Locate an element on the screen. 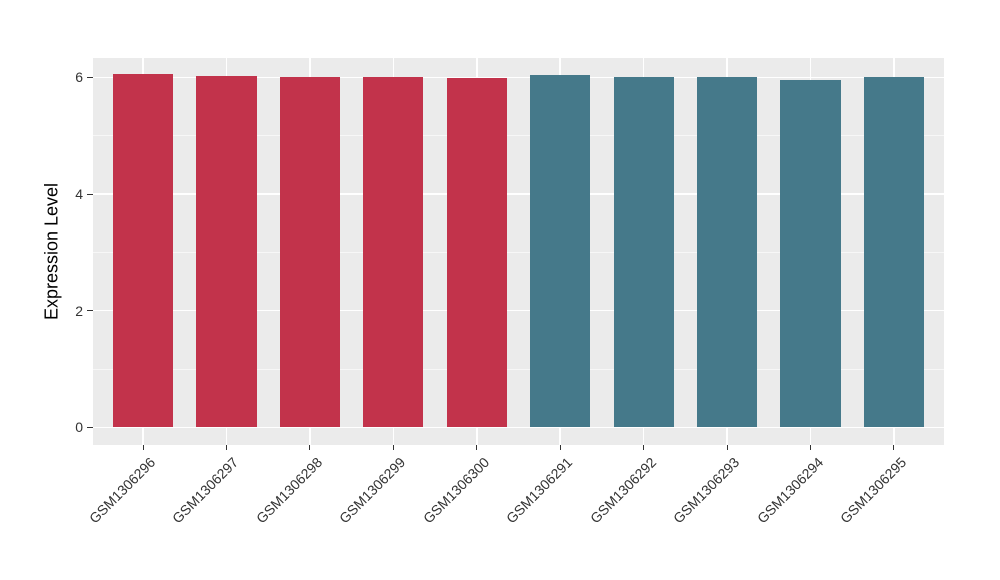 This screenshot has width=1000, height=580. y-axis-title: Expression Level is located at coordinates (51, 251).